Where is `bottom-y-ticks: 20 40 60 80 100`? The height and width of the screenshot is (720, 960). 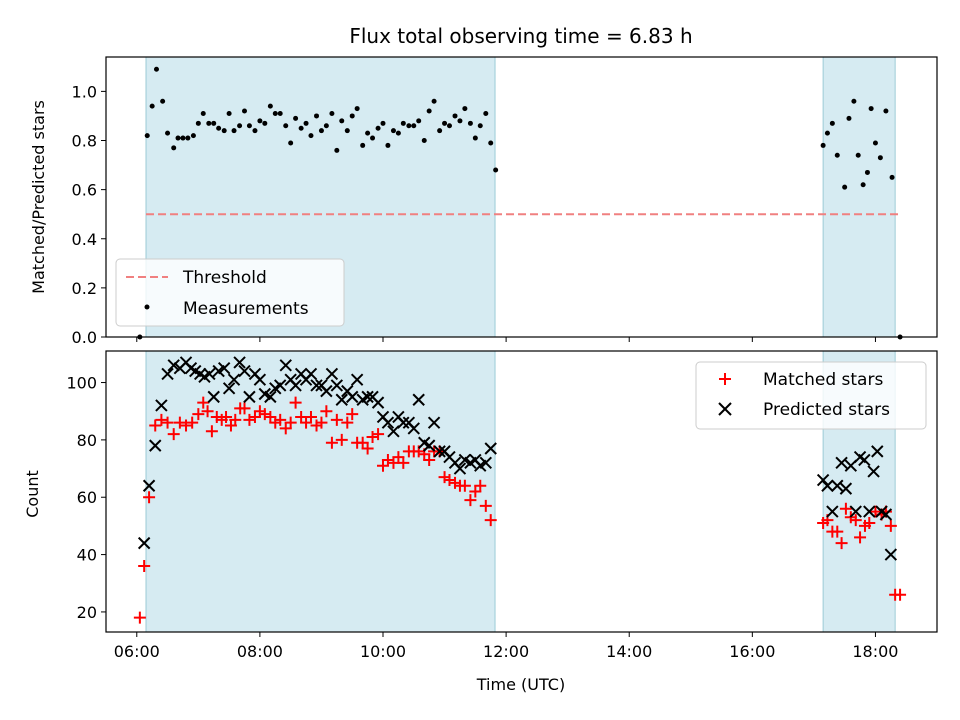 bottom-y-ticks: 20 40 60 80 100 is located at coordinates (86, 498).